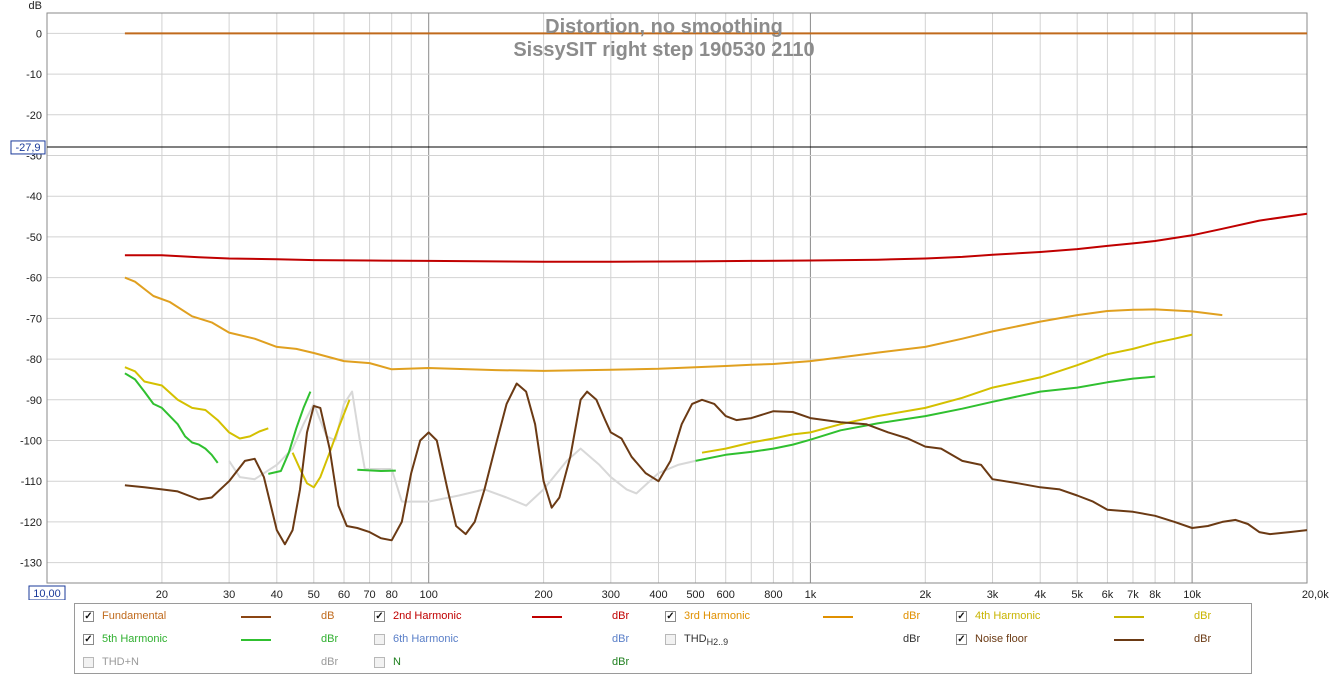  I want to click on legend-label: 2nd Harmonic, so click(427, 616).